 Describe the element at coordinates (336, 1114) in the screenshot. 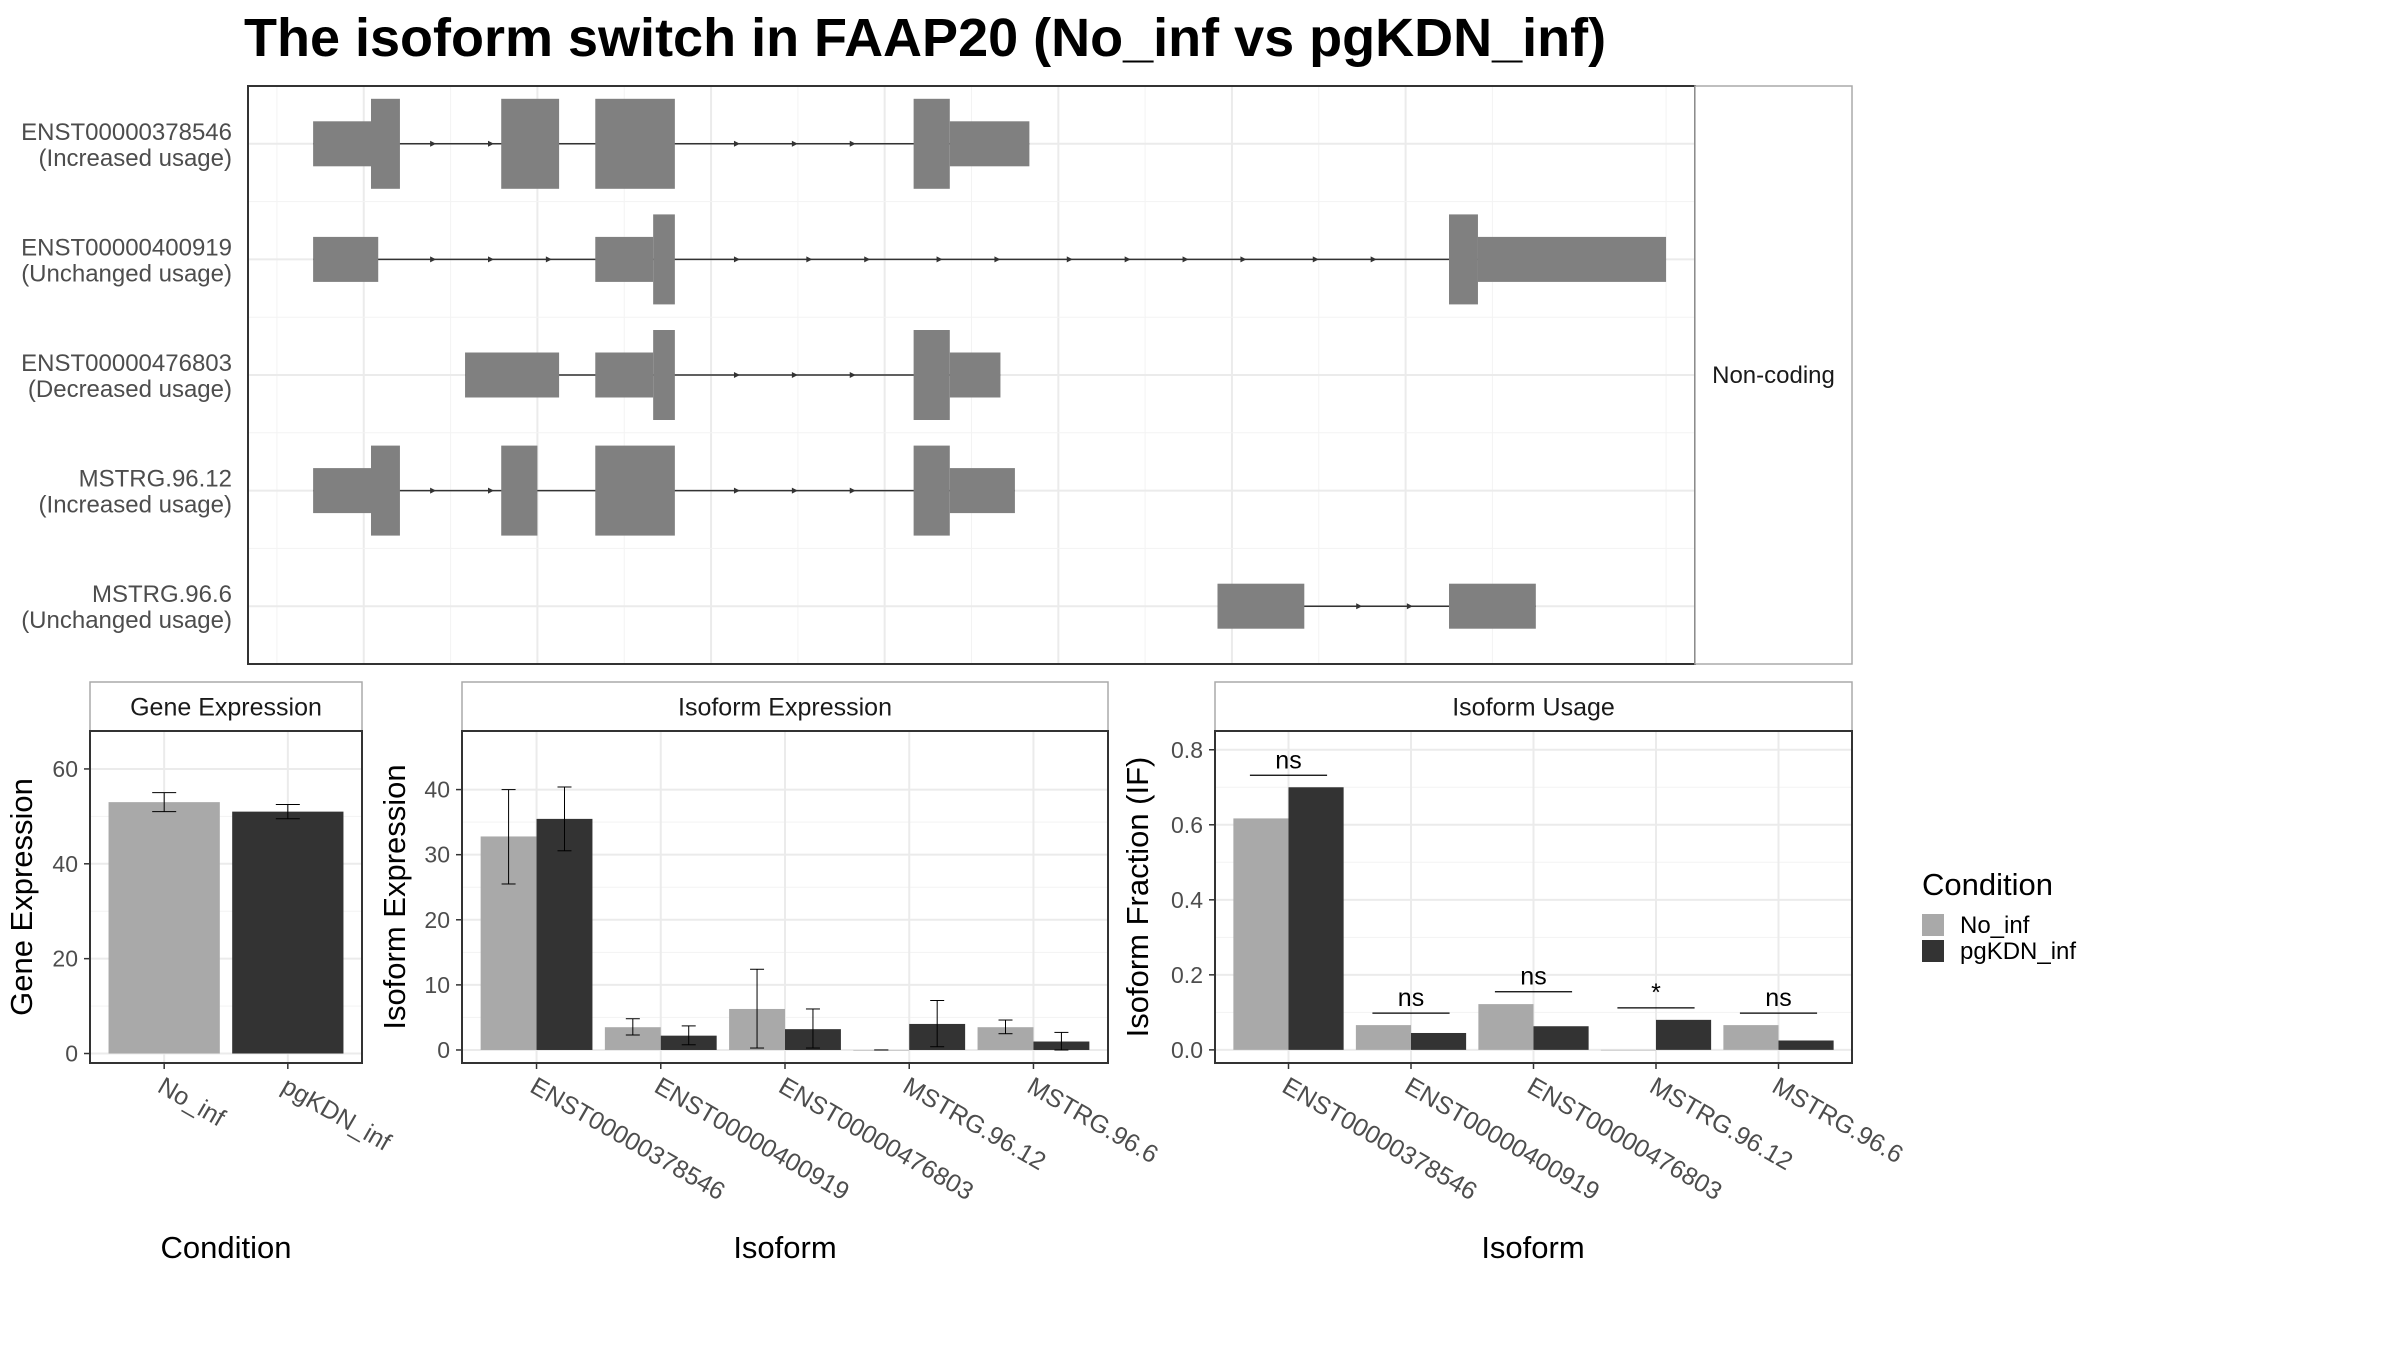

I see `x-tick-label: pgKDN_inf` at that location.